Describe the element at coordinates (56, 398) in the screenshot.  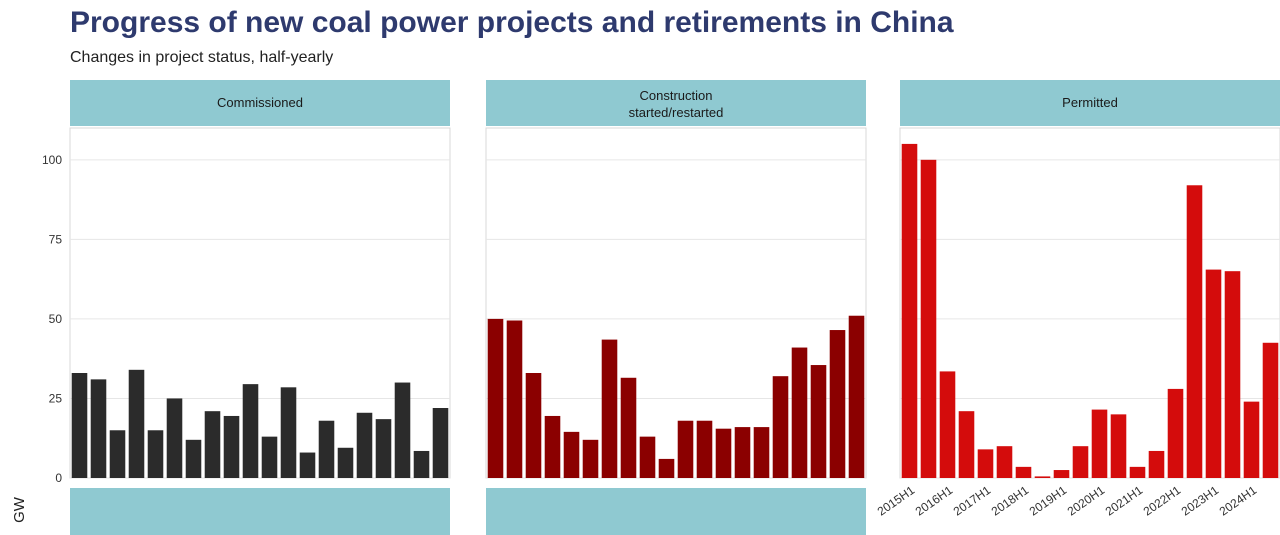
I see `y-tick-label: 25` at that location.